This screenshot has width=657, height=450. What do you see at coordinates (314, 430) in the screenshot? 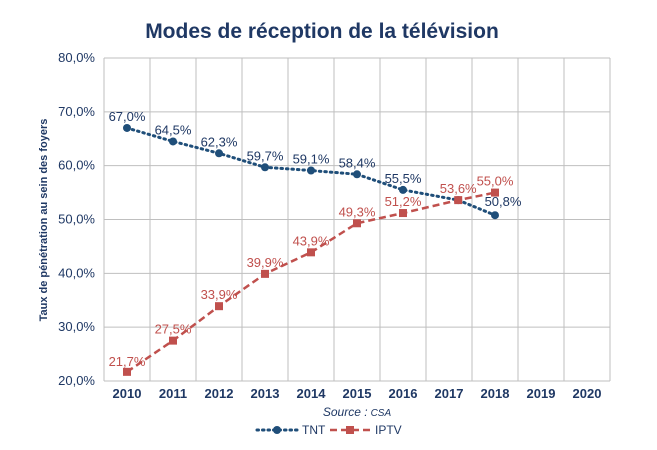
I see `legend-label-tnt: TNT` at bounding box center [314, 430].